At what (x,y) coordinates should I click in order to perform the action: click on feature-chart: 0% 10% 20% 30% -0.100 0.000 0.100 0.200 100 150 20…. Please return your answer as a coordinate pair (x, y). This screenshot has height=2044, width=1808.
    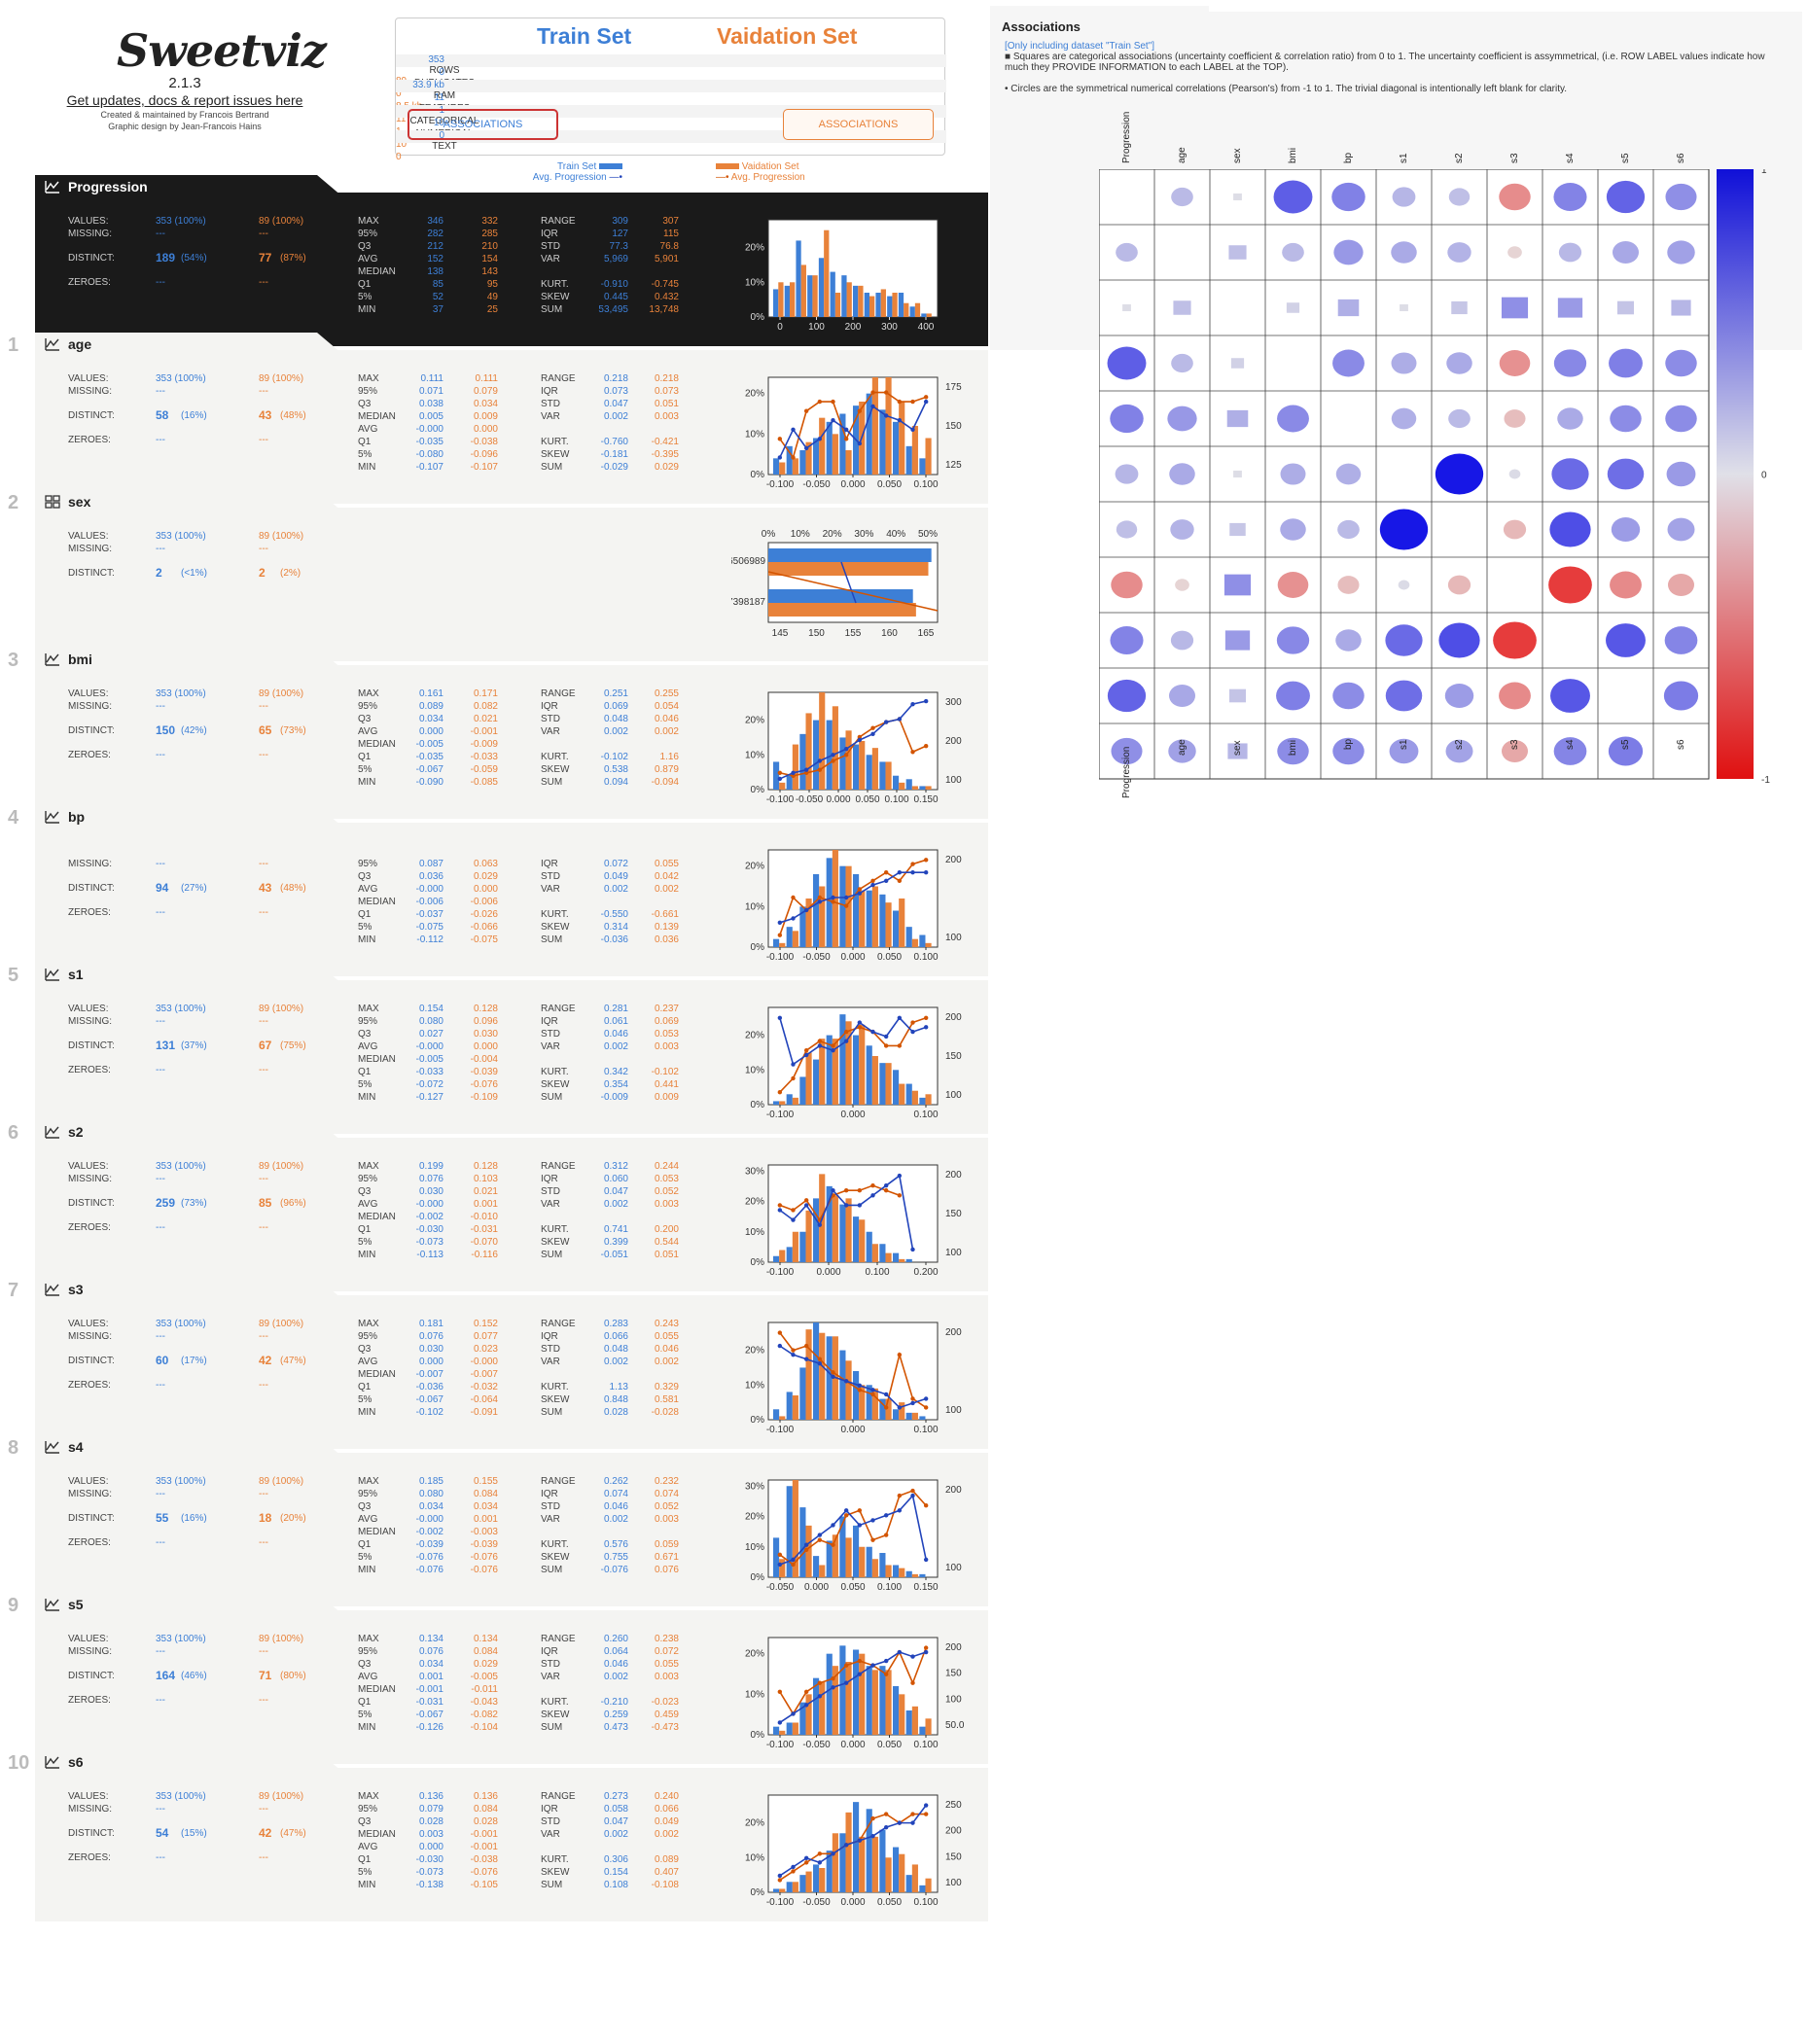
    Looking at the image, I should click on (853, 1221).